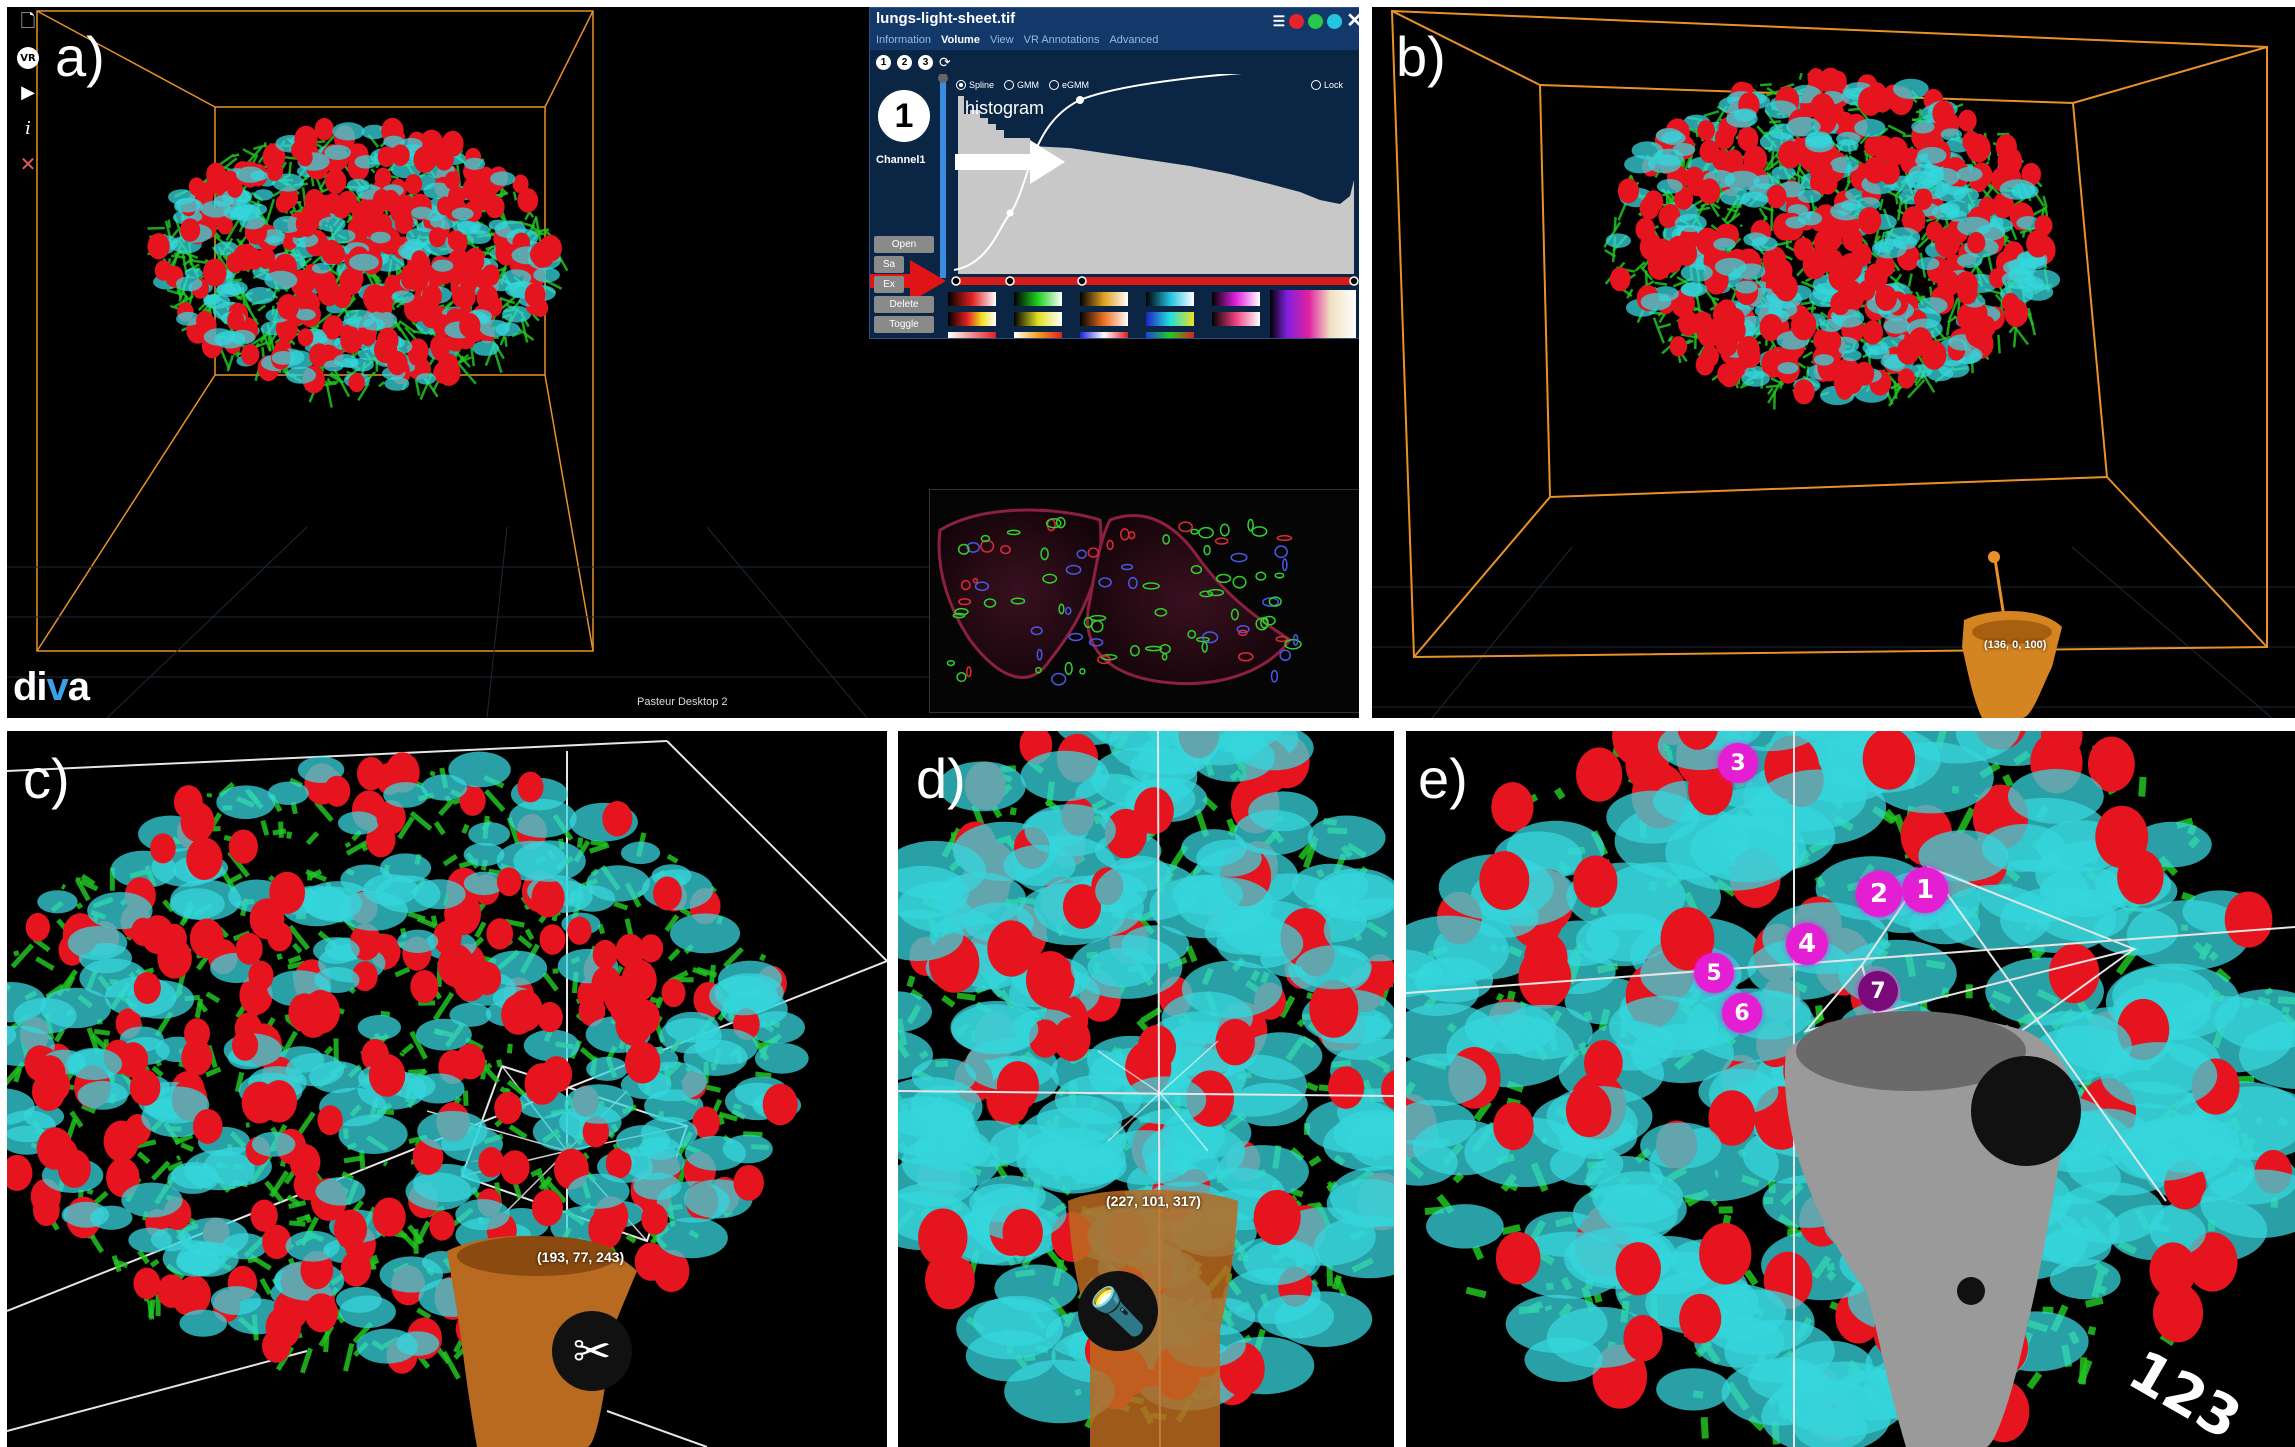 The height and width of the screenshot is (1447, 2295). What do you see at coordinates (975, 85) in the screenshot?
I see `mode-spline: Spline` at bounding box center [975, 85].